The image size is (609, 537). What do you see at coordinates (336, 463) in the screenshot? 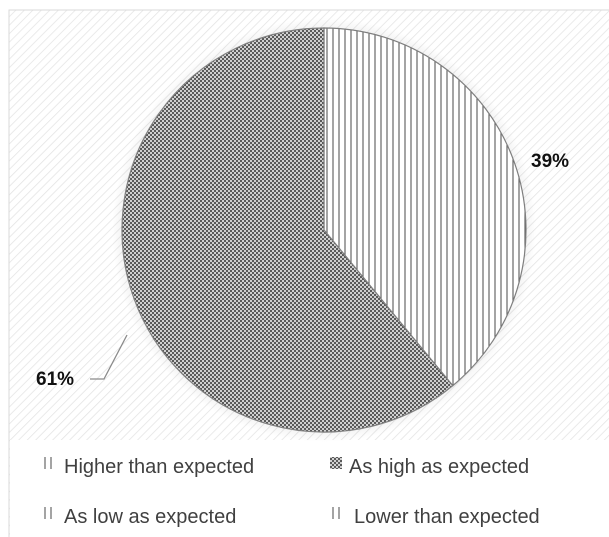
I see `legend-swatch-as-high-as-expected` at bounding box center [336, 463].